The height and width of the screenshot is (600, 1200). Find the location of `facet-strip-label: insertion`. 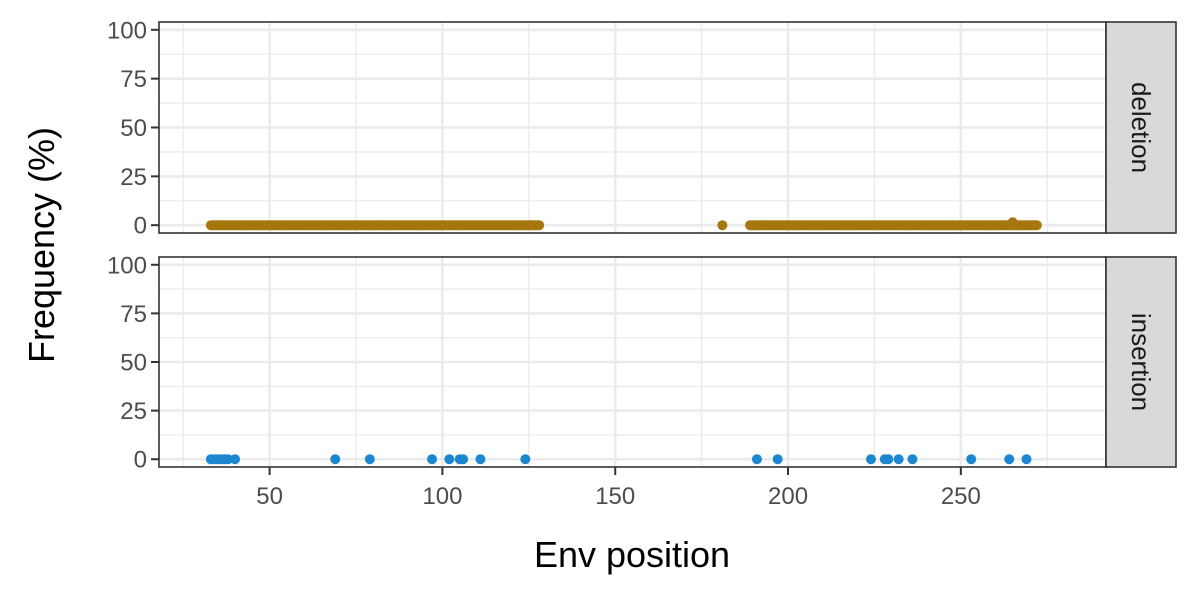

facet-strip-label: insertion is located at coordinates (1141, 362).